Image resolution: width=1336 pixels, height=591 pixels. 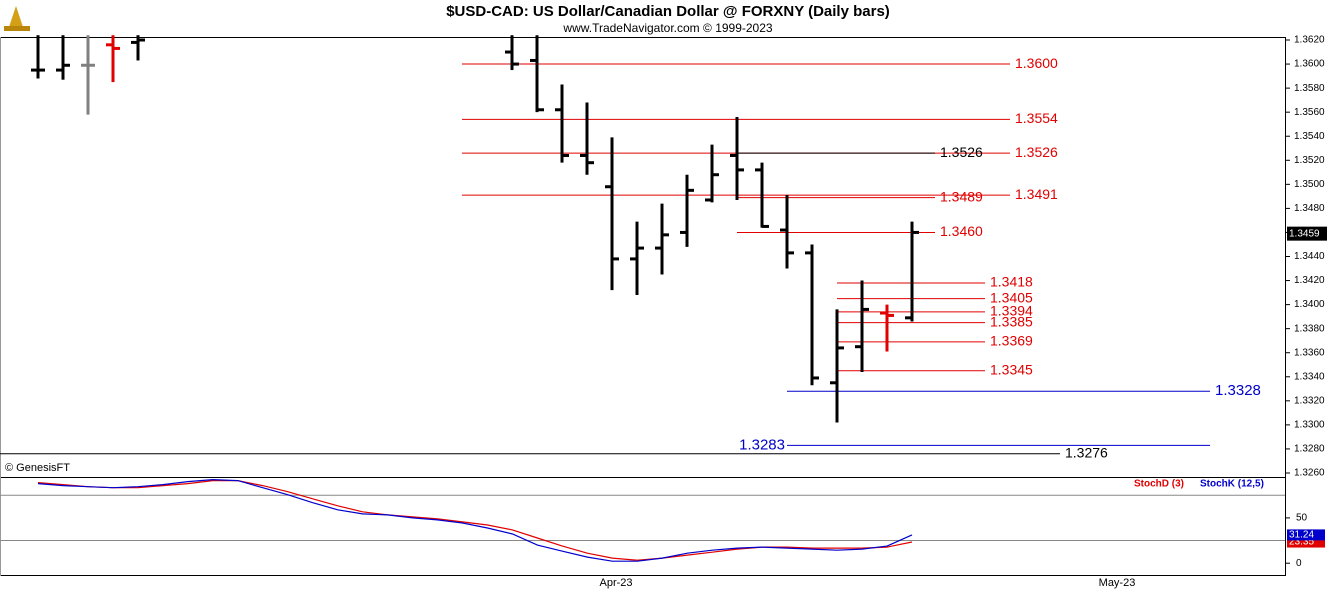 I want to click on level-label: 1.3283, so click(x=762, y=444).